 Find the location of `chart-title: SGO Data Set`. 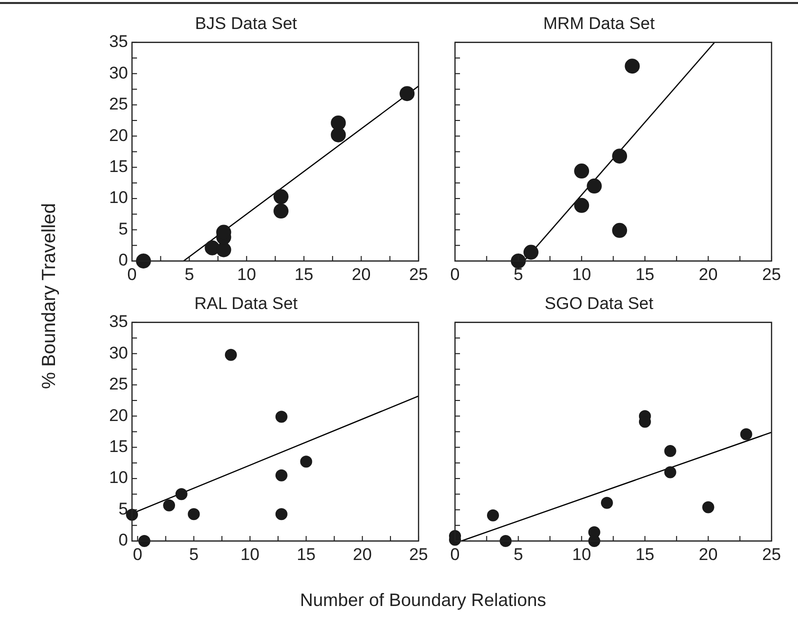

chart-title: SGO Data Set is located at coordinates (599, 303).